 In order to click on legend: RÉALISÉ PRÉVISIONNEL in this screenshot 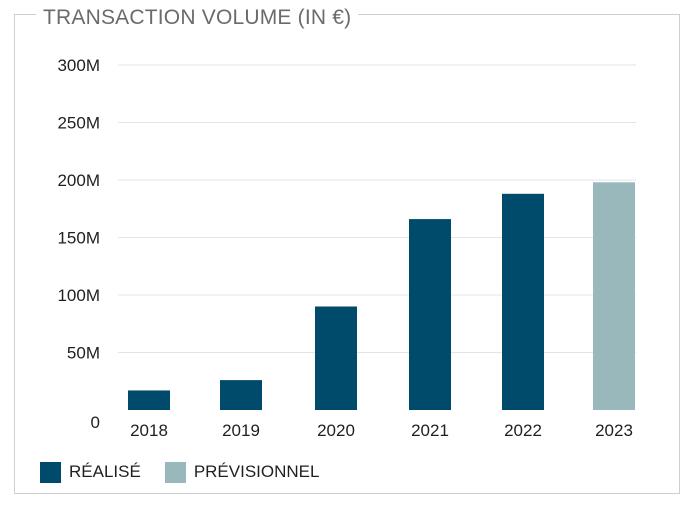, I will do `click(191, 472)`.